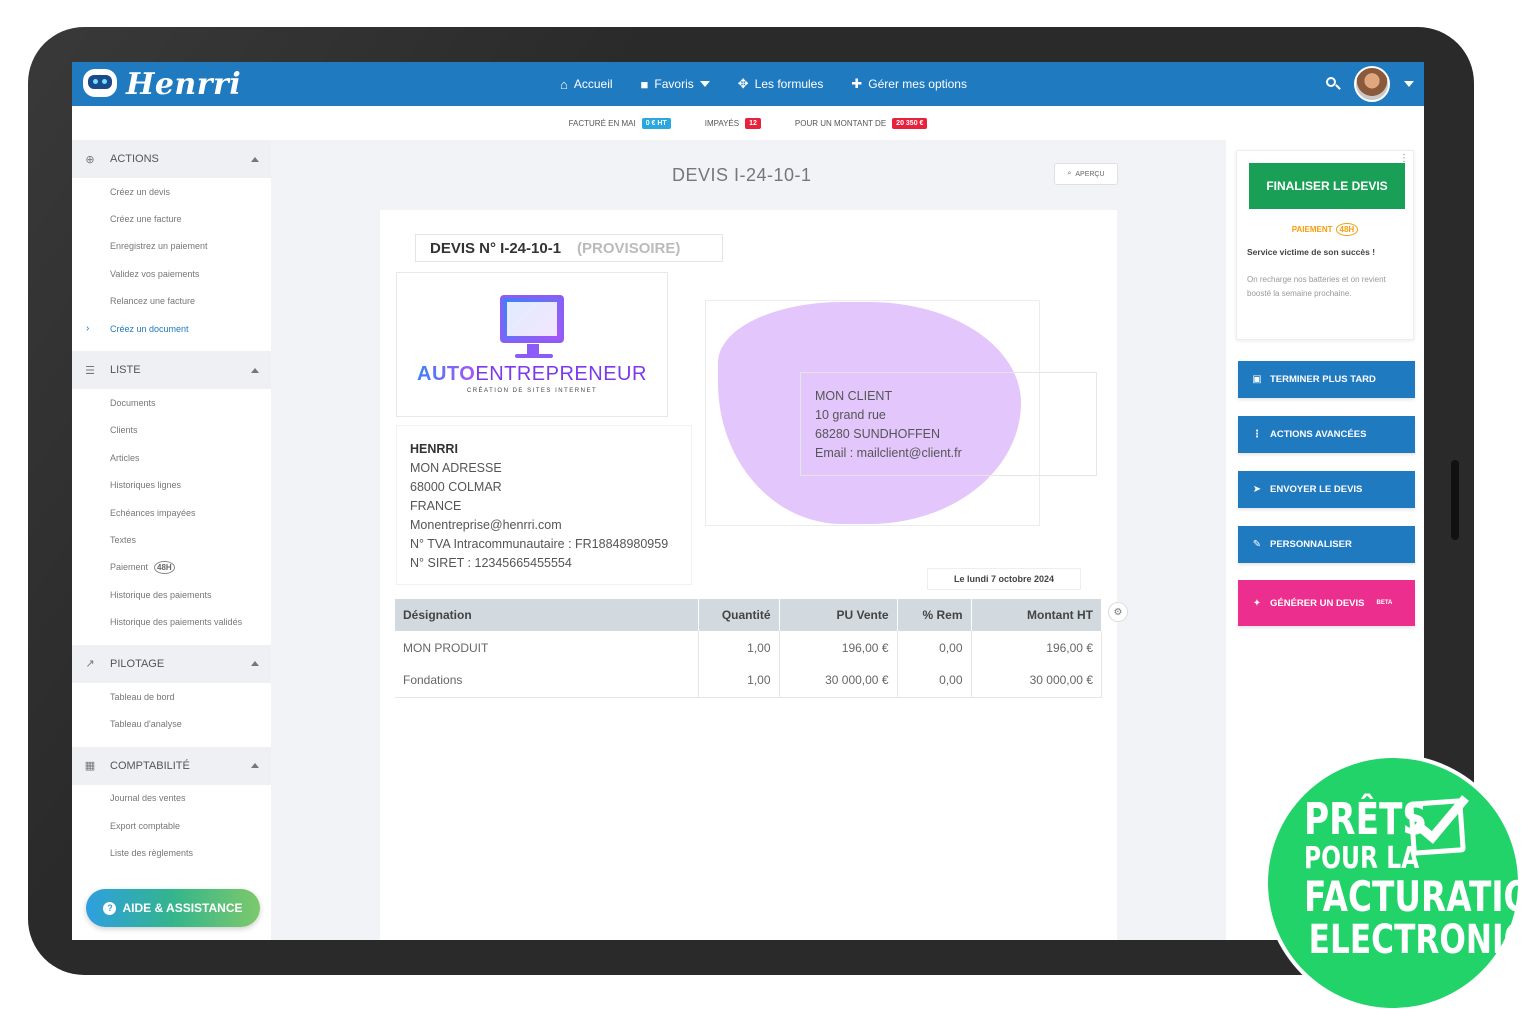 Image resolution: width=1536 pixels, height=1021 pixels. I want to click on list-icon: ☰, so click(90, 370).